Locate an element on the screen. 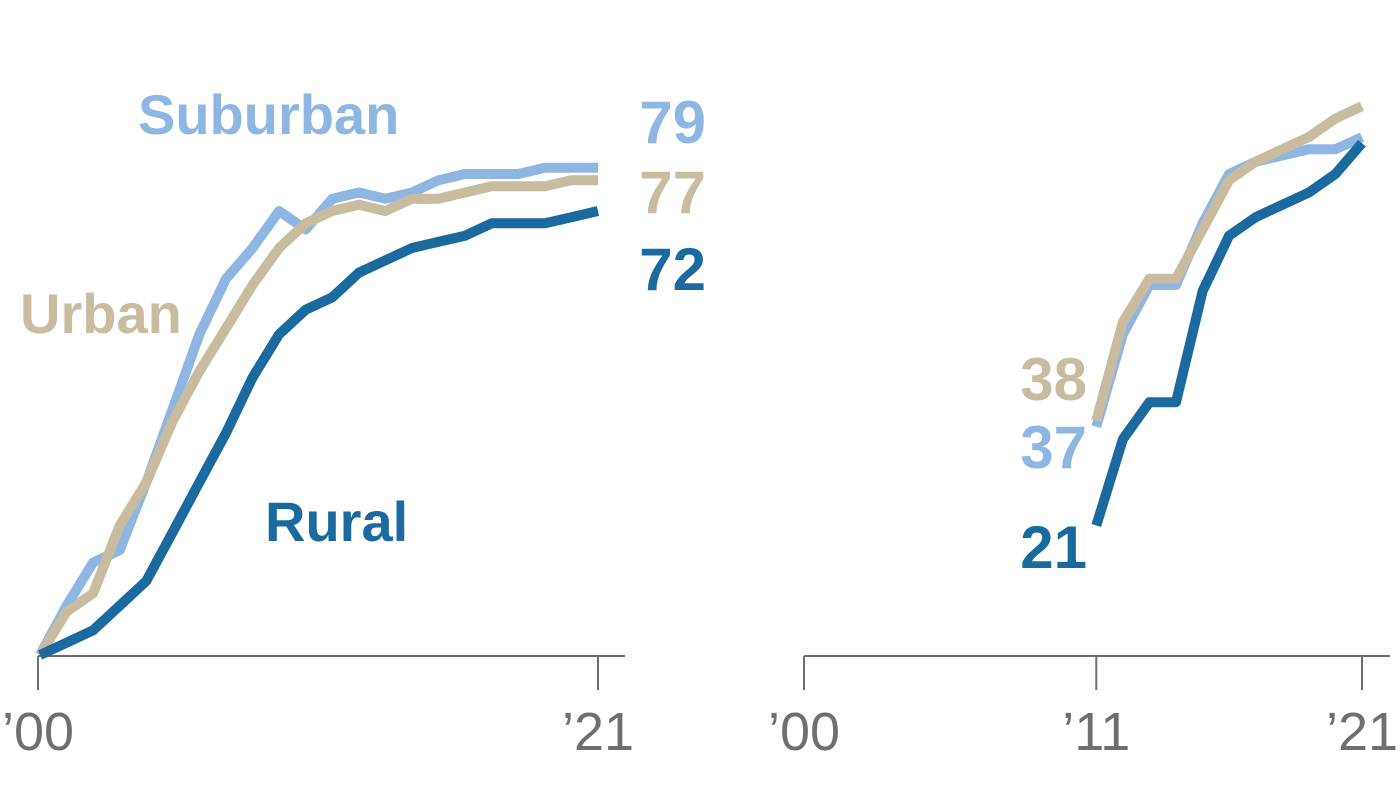  series-name-label-urban: Urban is located at coordinates (101, 313).